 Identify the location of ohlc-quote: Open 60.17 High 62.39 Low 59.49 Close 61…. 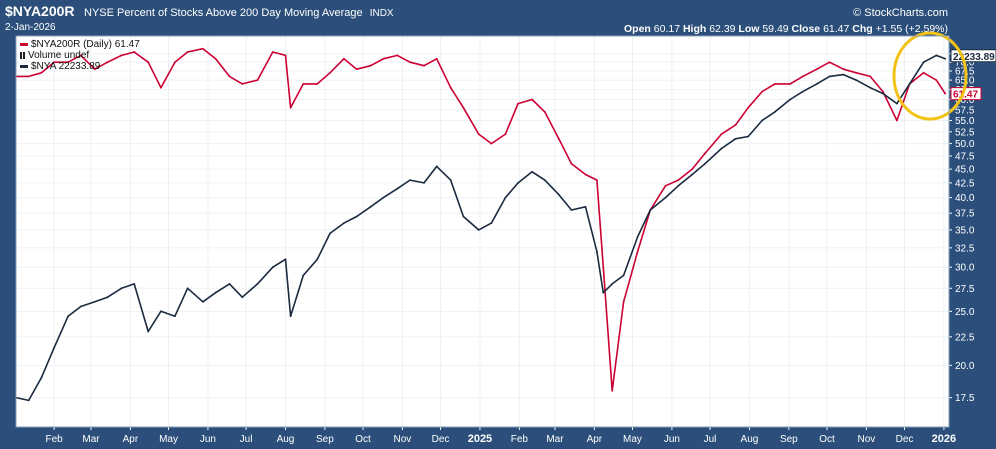
(786, 29).